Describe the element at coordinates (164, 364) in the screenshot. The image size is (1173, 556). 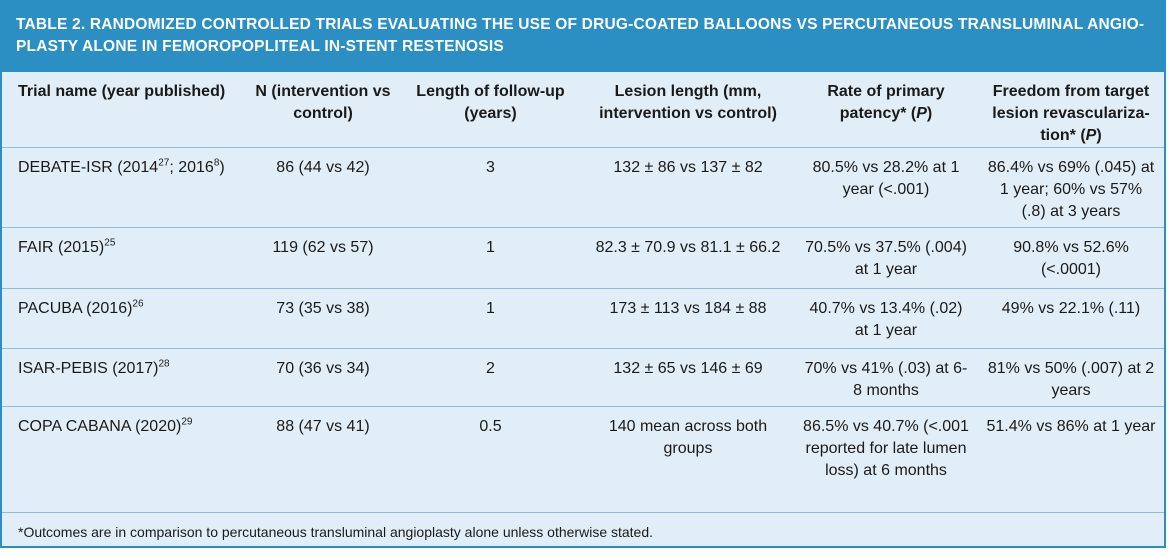
I see `reference-superscript: 28` at that location.